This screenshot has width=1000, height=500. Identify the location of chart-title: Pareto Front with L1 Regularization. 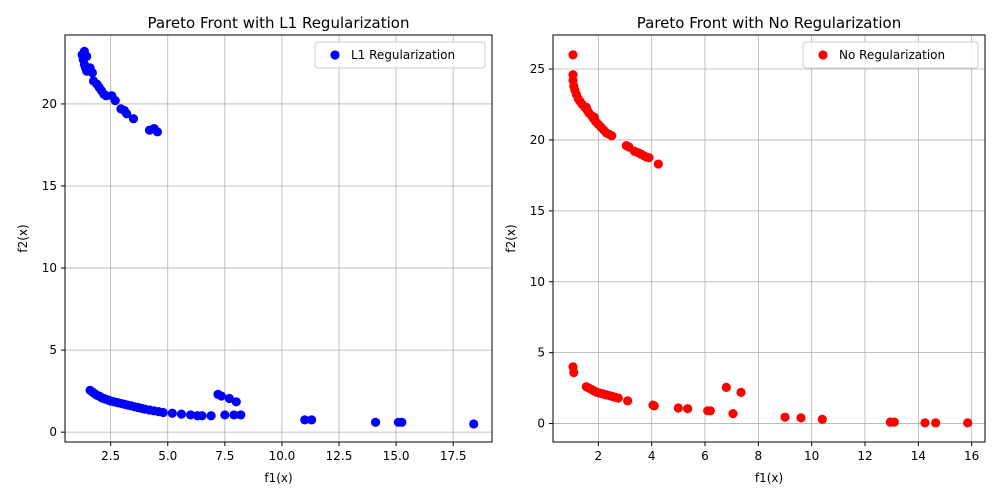
(279, 23).